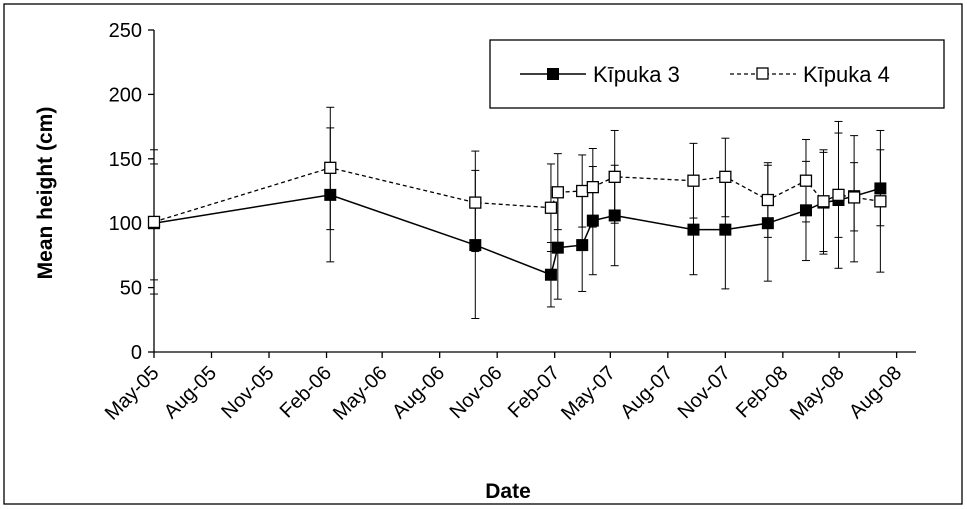 This screenshot has height=509, width=967. What do you see at coordinates (125, 224) in the screenshot?
I see `y-tick-label: 100` at bounding box center [125, 224].